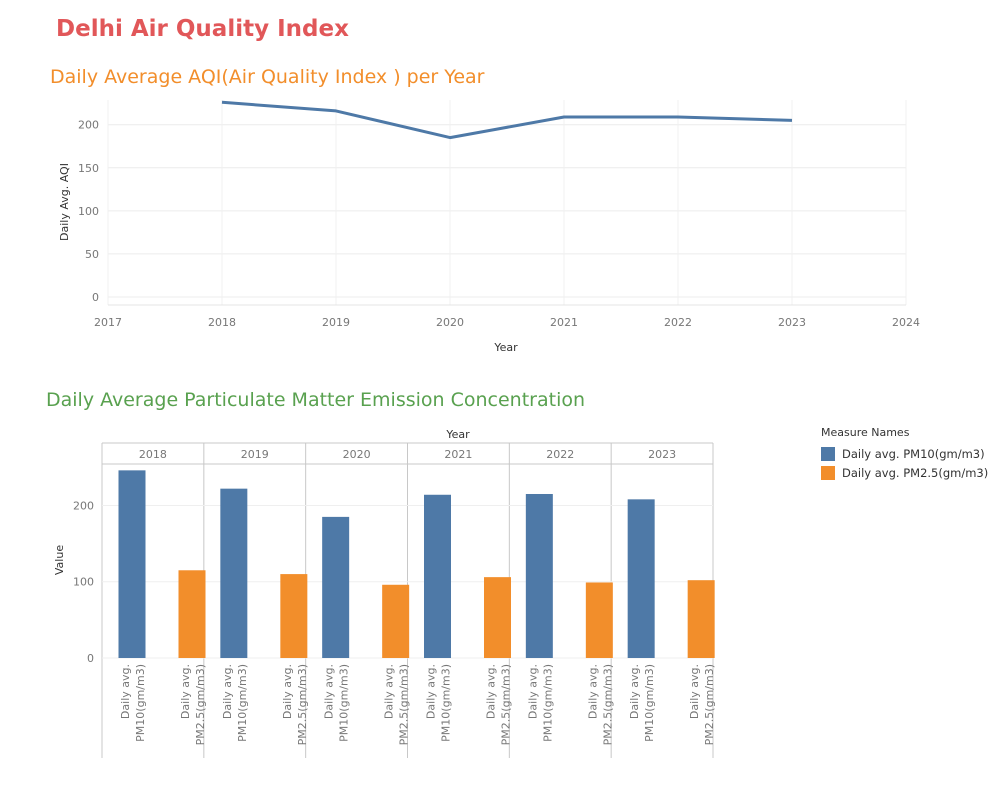  What do you see at coordinates (88, 168) in the screenshot?
I see `aqi-y-tick-label: 150` at bounding box center [88, 168].